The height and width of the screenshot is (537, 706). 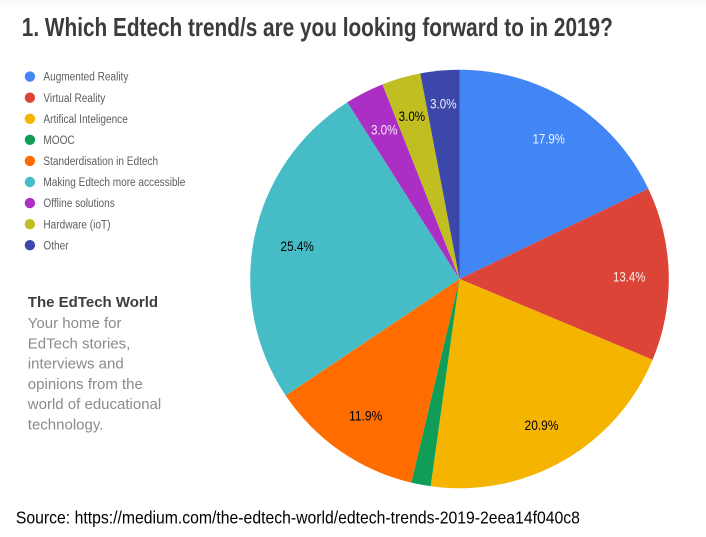 I want to click on svg-text: The EdTech World, so click(x=93, y=302).